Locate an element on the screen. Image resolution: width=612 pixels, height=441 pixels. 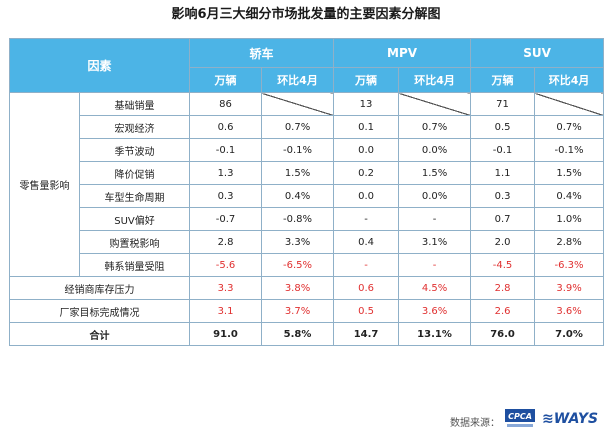
value-cell: 0.7 is located at coordinates (503, 219).